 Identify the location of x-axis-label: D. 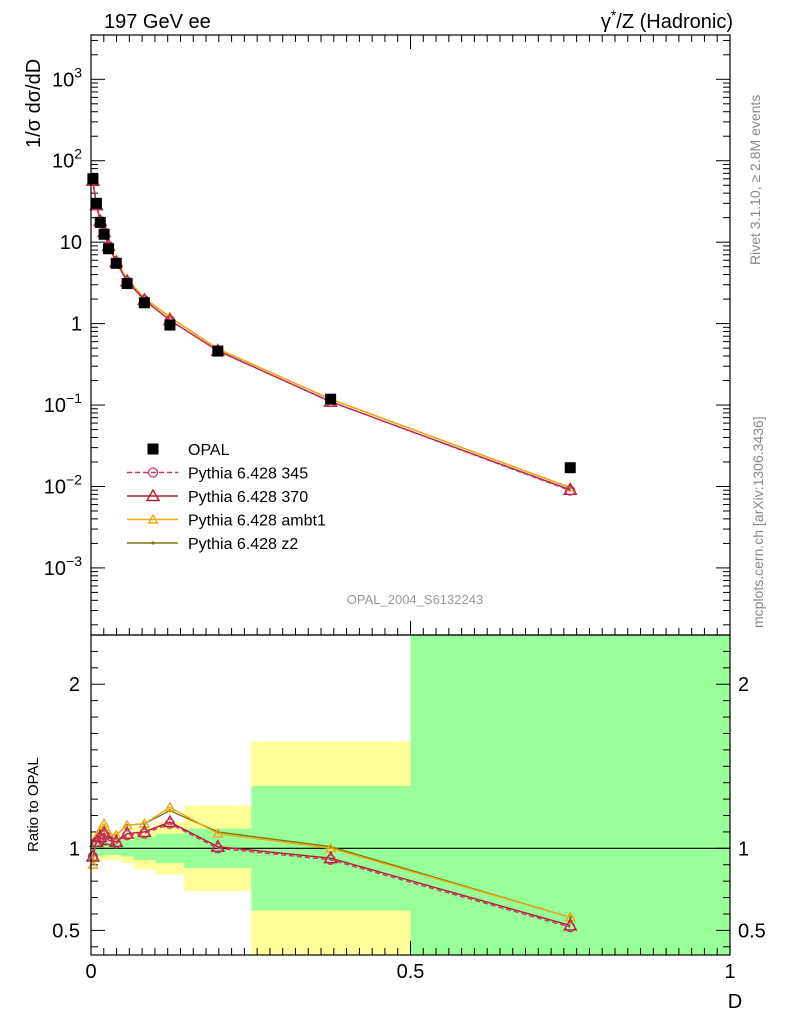
(735, 1002).